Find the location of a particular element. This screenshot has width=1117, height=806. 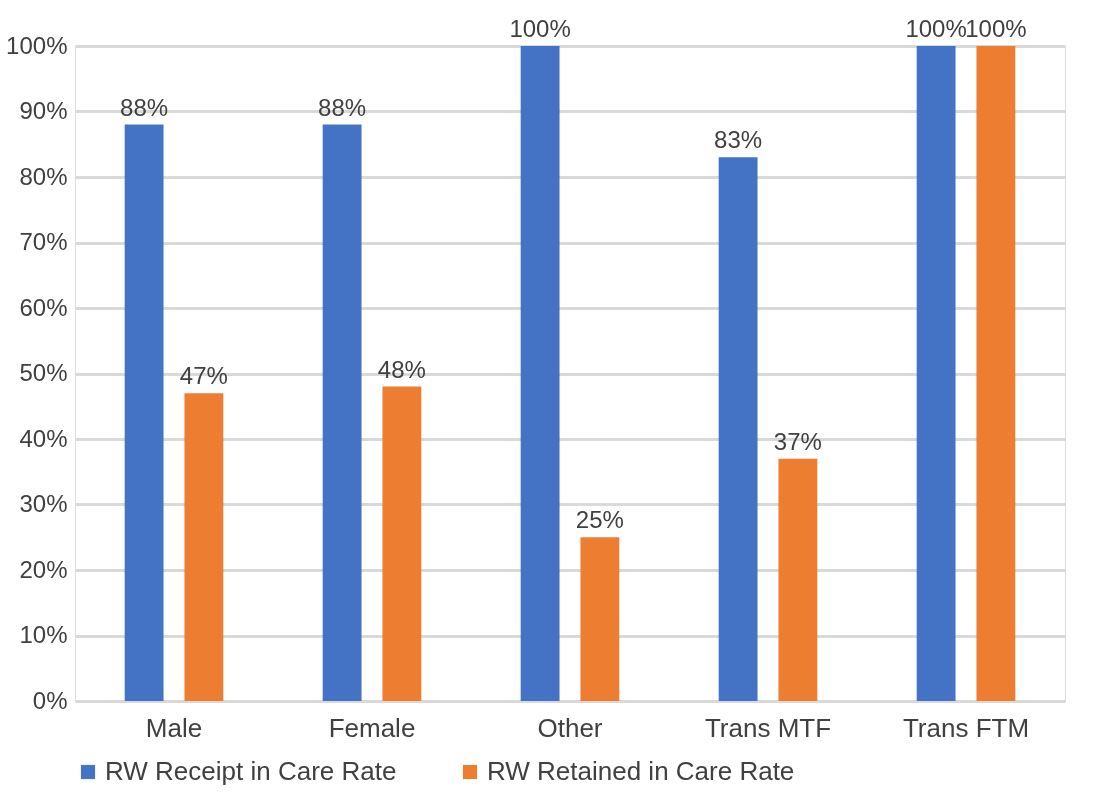

data-label: 37% is located at coordinates (797, 441).